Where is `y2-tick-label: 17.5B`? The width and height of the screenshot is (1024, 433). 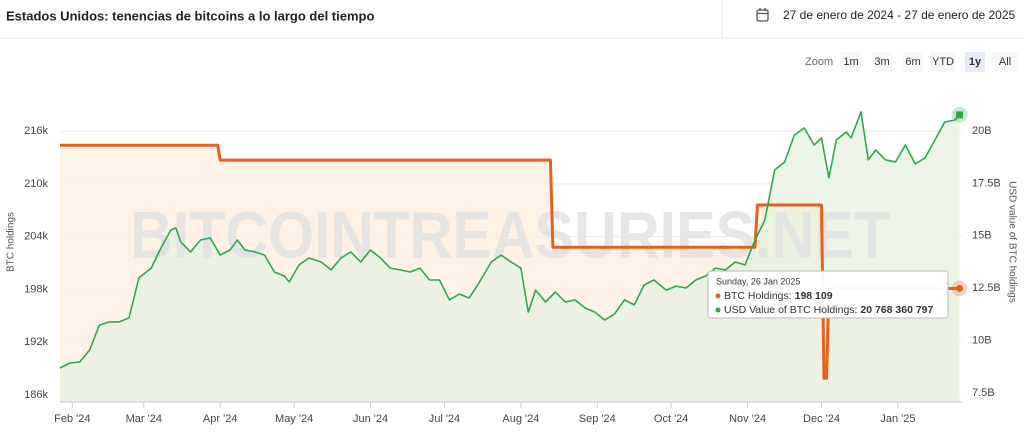 y2-tick-label: 17.5B is located at coordinates (986, 183).